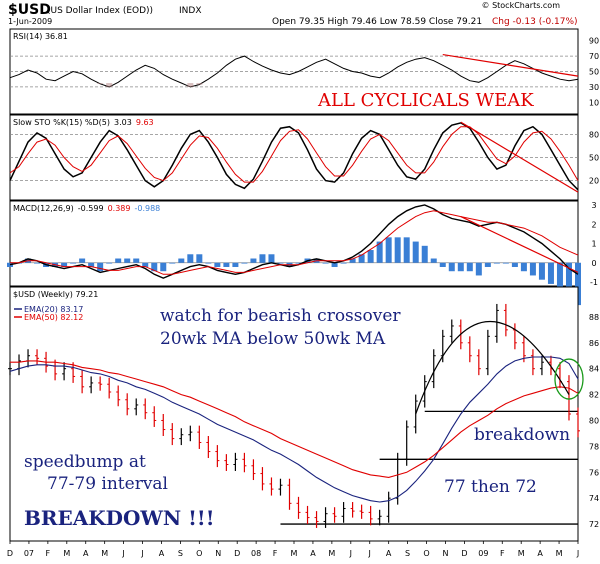 The height and width of the screenshot is (564, 600). What do you see at coordinates (594, 41) in the screenshot?
I see `y-tick-rsi: 90` at bounding box center [594, 41].